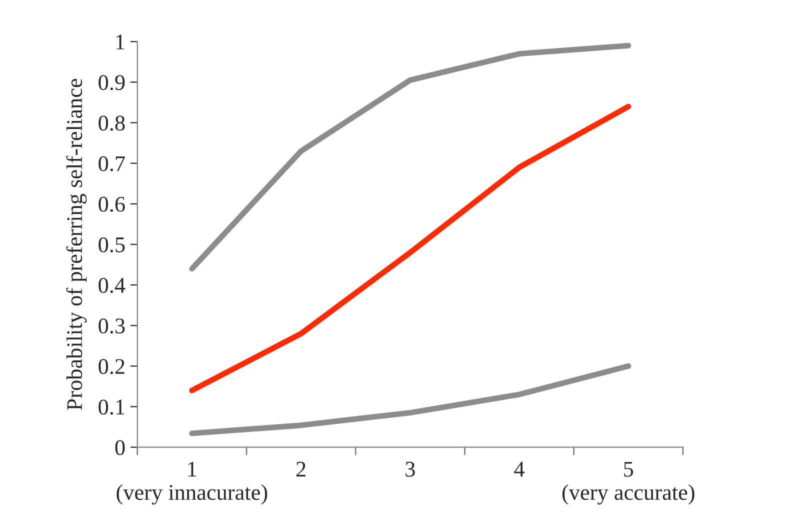 The height and width of the screenshot is (520, 785). What do you see at coordinates (301, 469) in the screenshot?
I see `x-tick-label: 2` at bounding box center [301, 469].